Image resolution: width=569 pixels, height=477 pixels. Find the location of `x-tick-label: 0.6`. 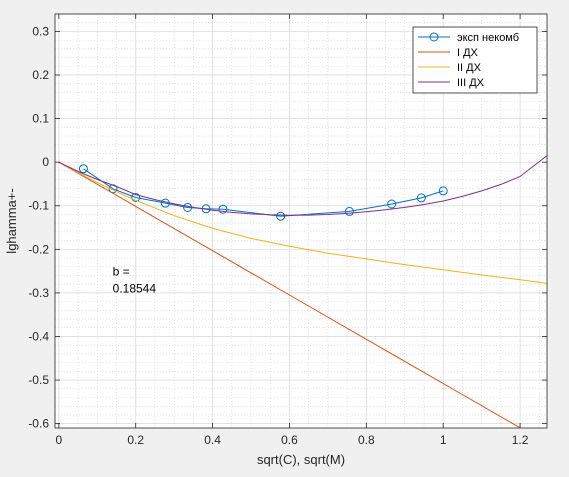

x-tick-label: 0.6 is located at coordinates (289, 440).